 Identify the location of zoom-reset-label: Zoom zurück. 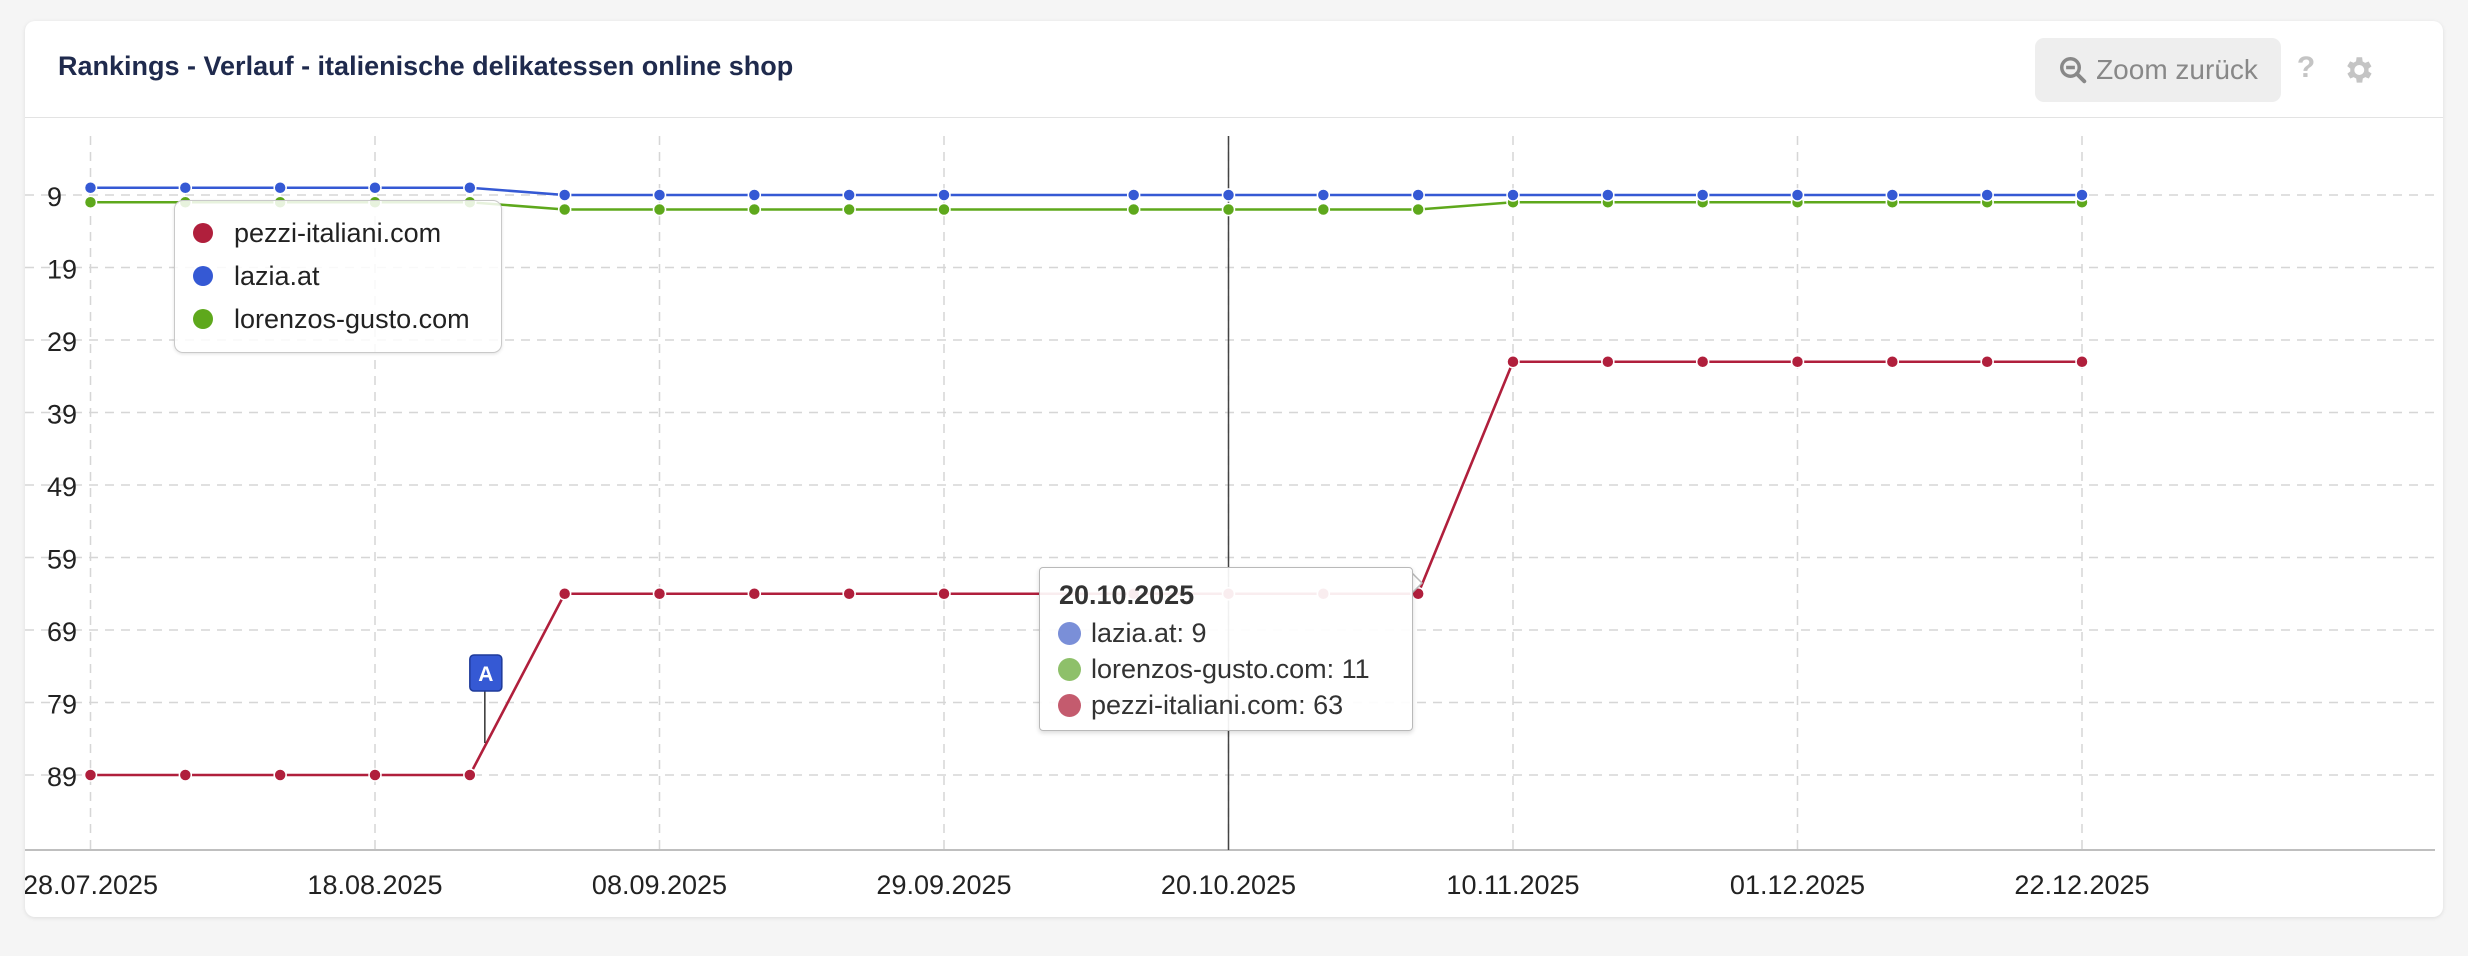
(2177, 69).